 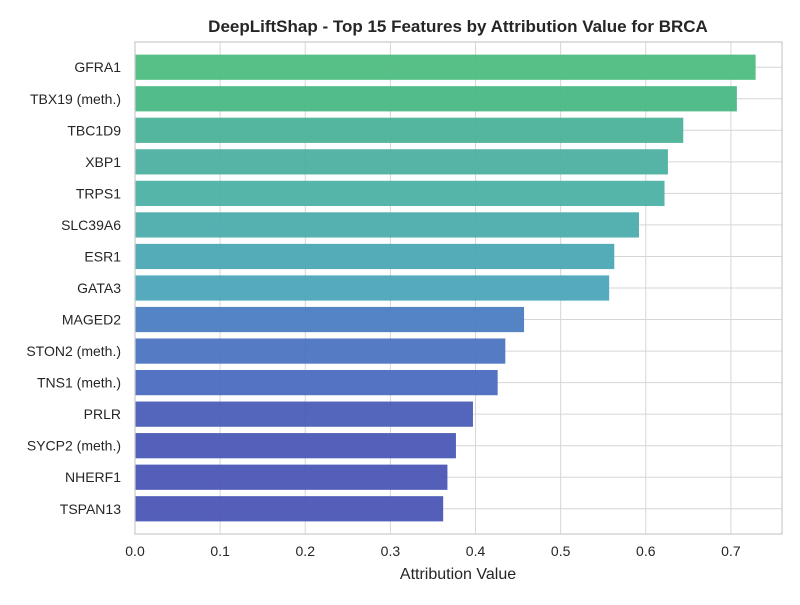 I want to click on y-tick-label: TNS1 (meth.), so click(x=79, y=383).